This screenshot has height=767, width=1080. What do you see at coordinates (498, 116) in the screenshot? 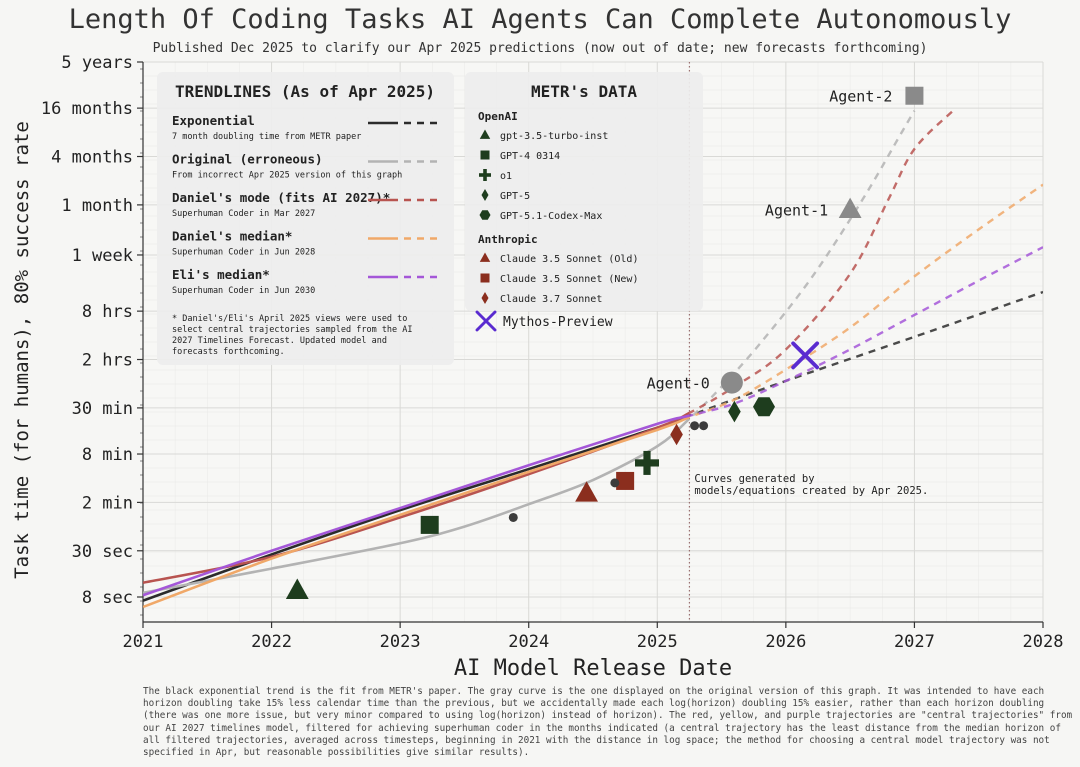
I see `data-legend-group: OpenAI` at bounding box center [498, 116].